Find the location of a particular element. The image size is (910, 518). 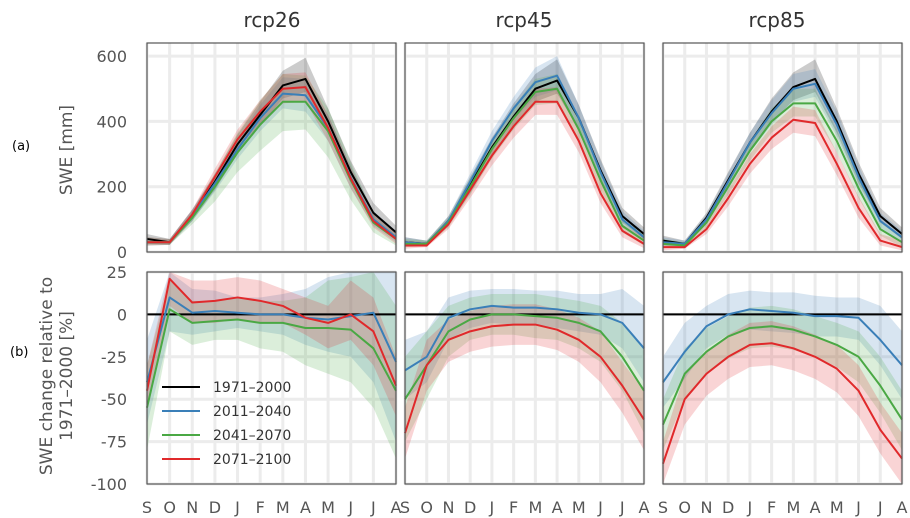

legend-label-2041-2070: 2041–2070 is located at coordinates (252, 436).